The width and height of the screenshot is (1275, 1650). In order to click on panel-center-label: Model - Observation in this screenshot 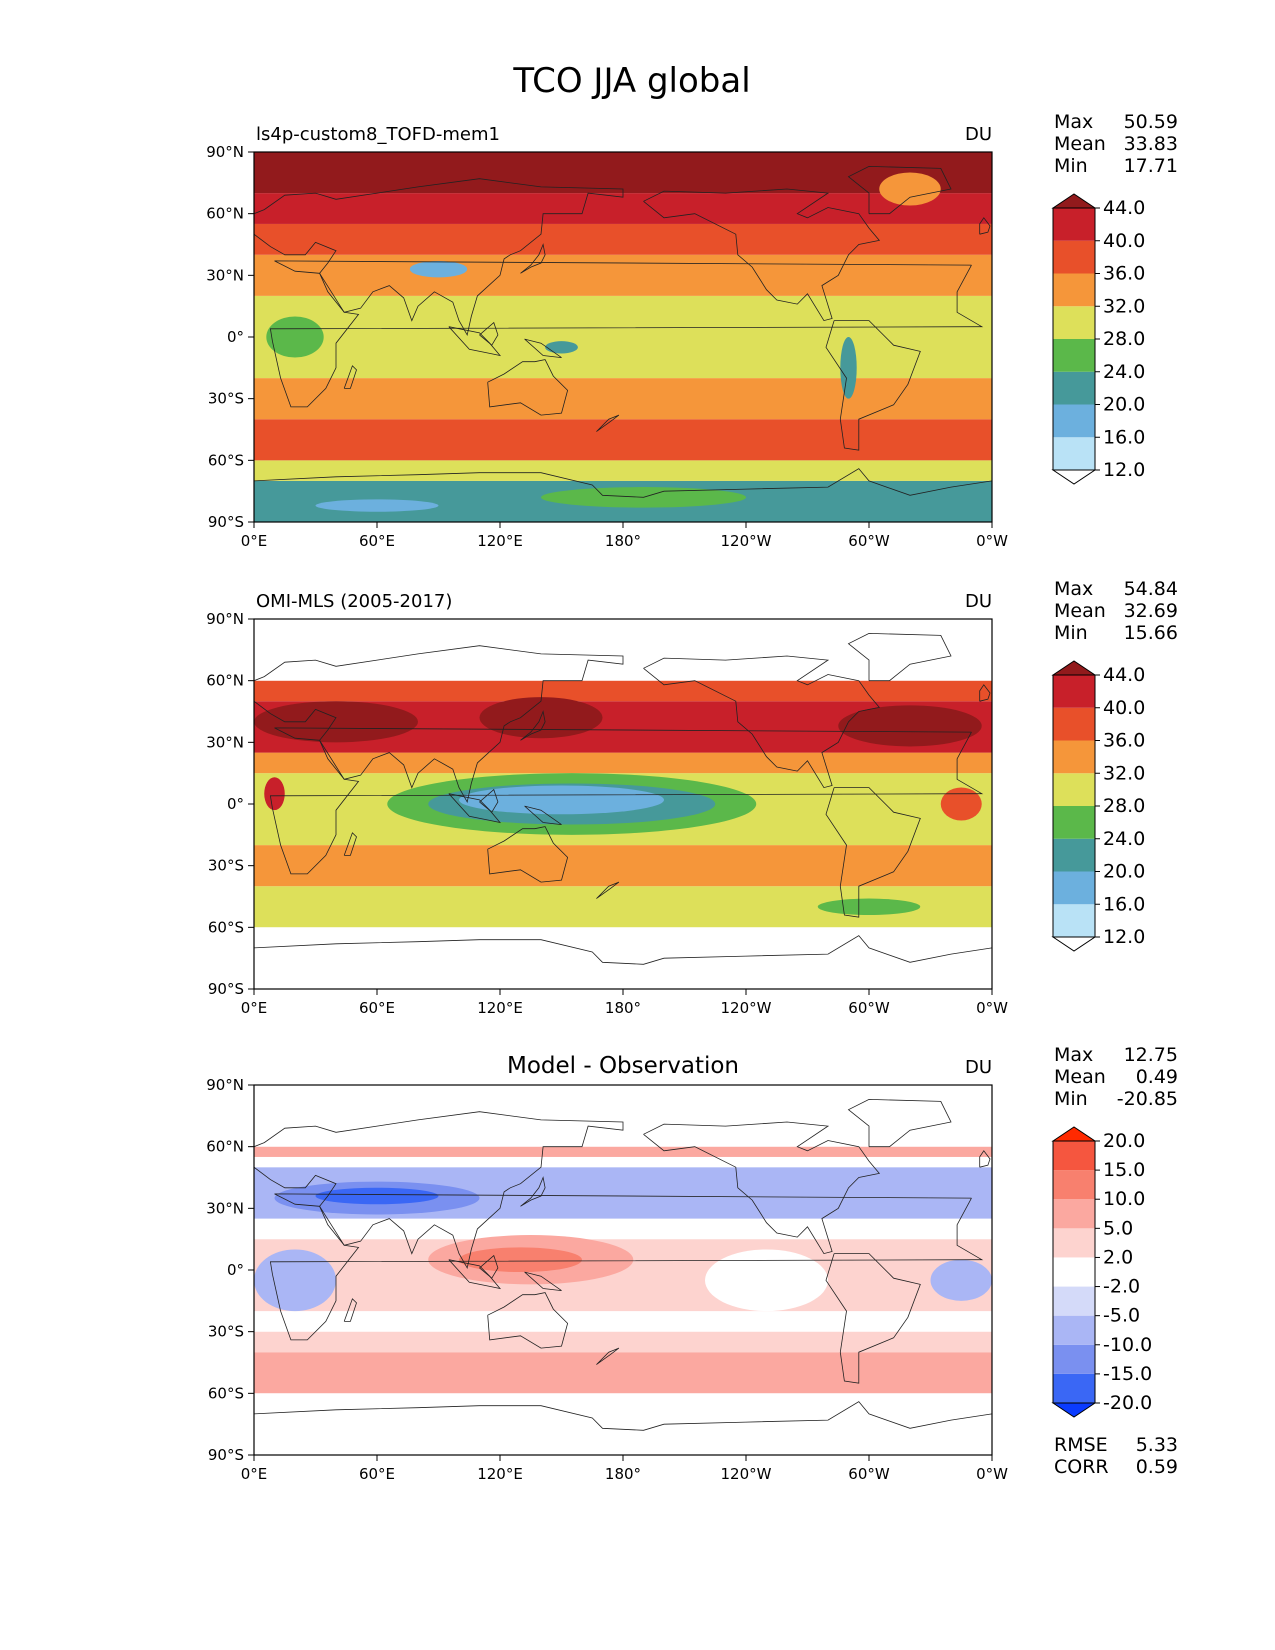, I will do `click(623, 1066)`.